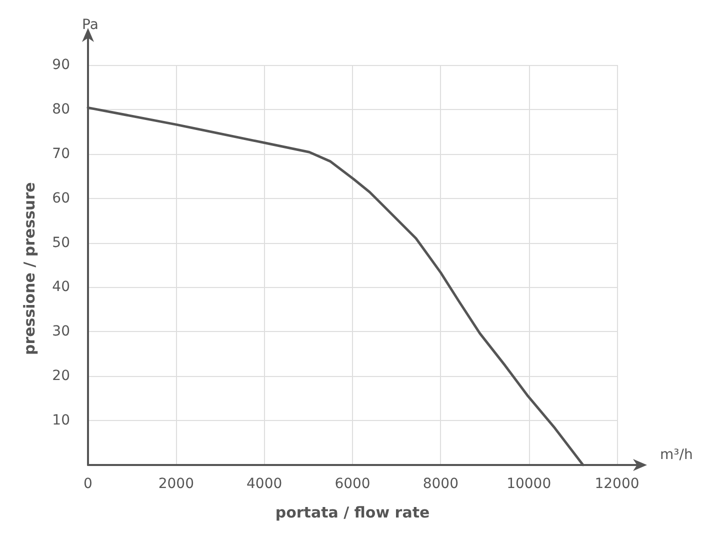  What do you see at coordinates (88, 484) in the screenshot?
I see `x-tick-label: 0` at bounding box center [88, 484].